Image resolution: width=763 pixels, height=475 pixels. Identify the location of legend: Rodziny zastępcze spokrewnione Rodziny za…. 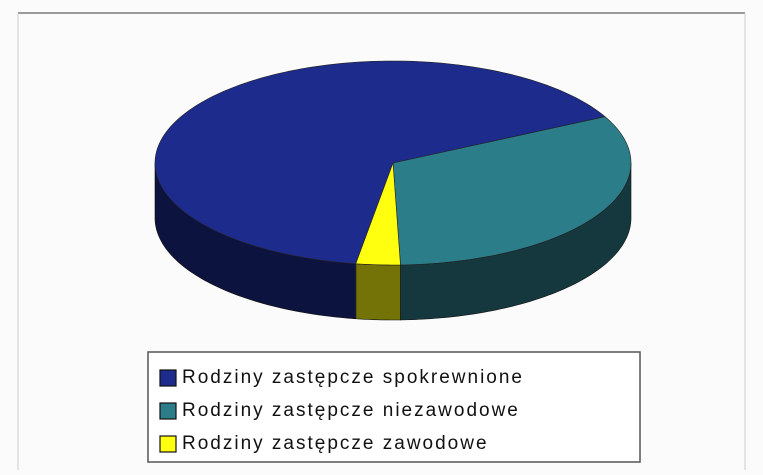
(341, 410).